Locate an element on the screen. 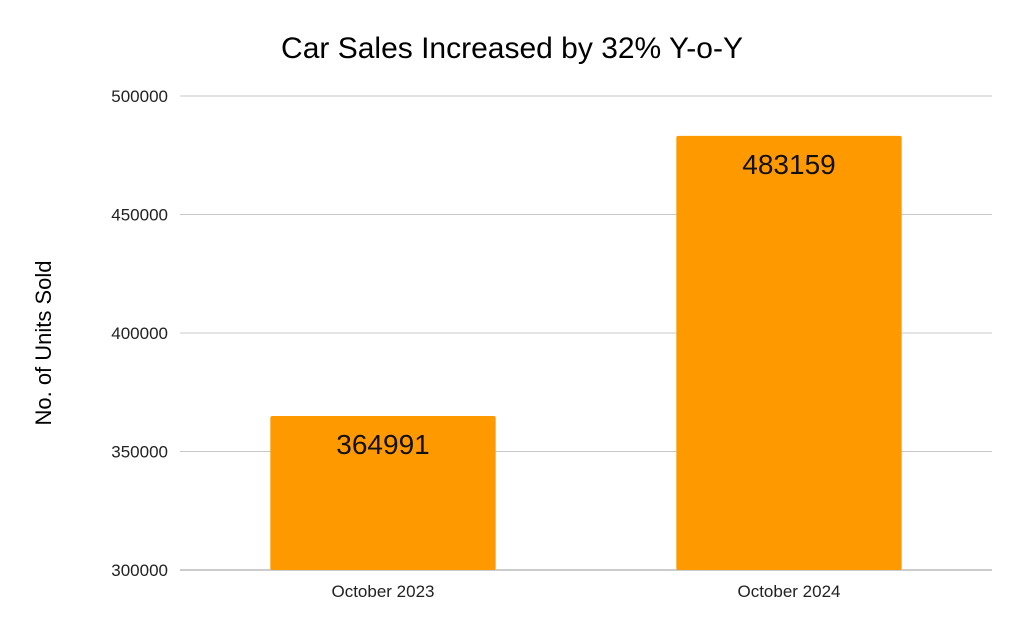 The width and height of the screenshot is (1024, 633). y-tick-label: 450000 is located at coordinates (139, 215).